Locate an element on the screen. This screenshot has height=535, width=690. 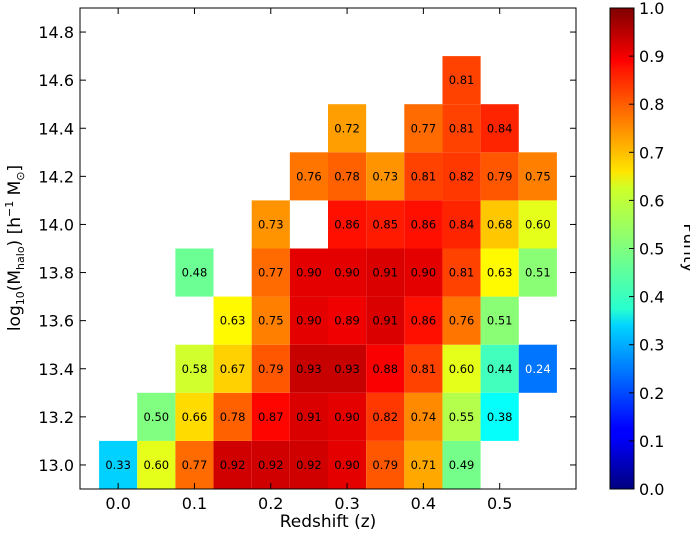
colorbar-tick-label: 0.3 is located at coordinates (651, 345).